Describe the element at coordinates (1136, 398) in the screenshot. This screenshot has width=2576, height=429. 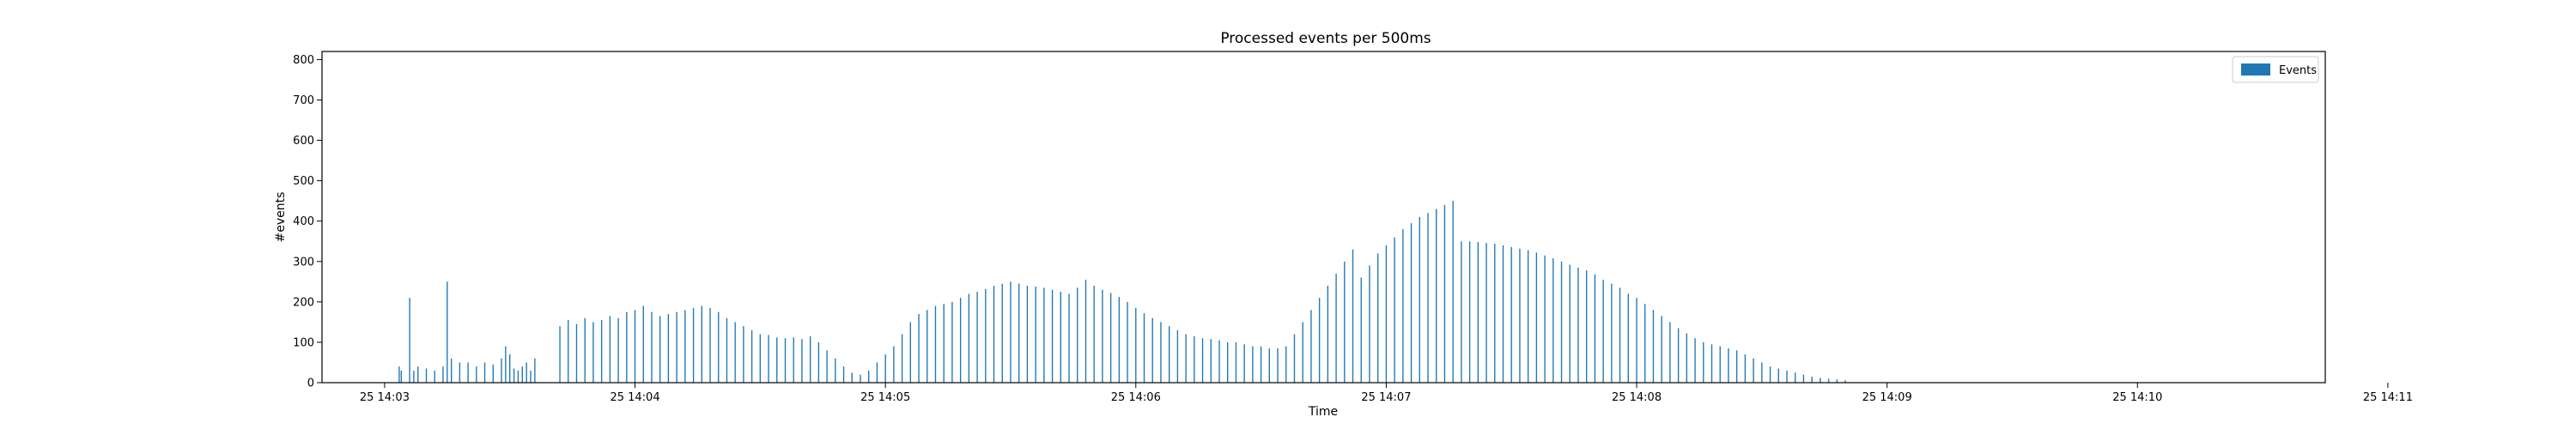
I see `x-tick-label: 25 14:06` at that location.